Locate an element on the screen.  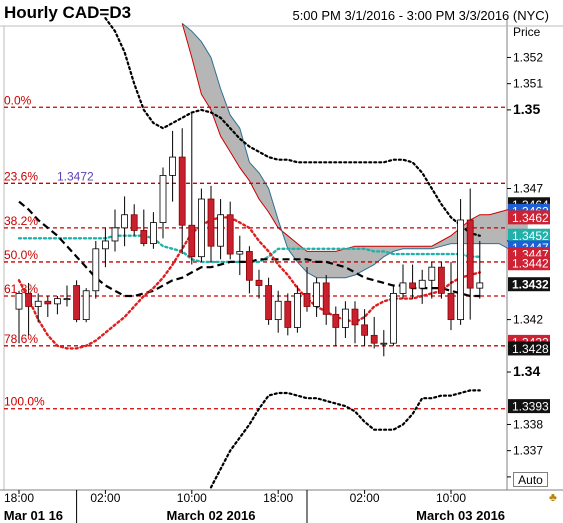
x-tick-label: 02:00 is located at coordinates (365, 498).